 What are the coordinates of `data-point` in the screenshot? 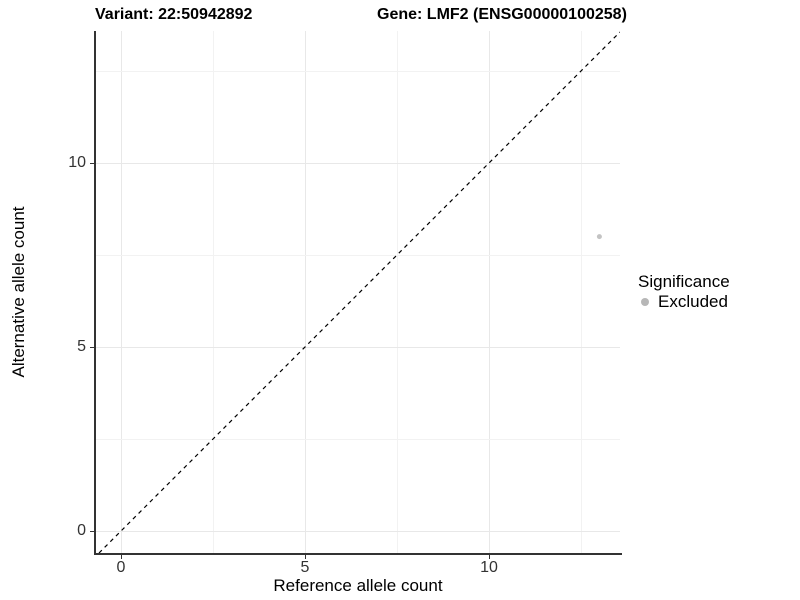 It's located at (599, 237).